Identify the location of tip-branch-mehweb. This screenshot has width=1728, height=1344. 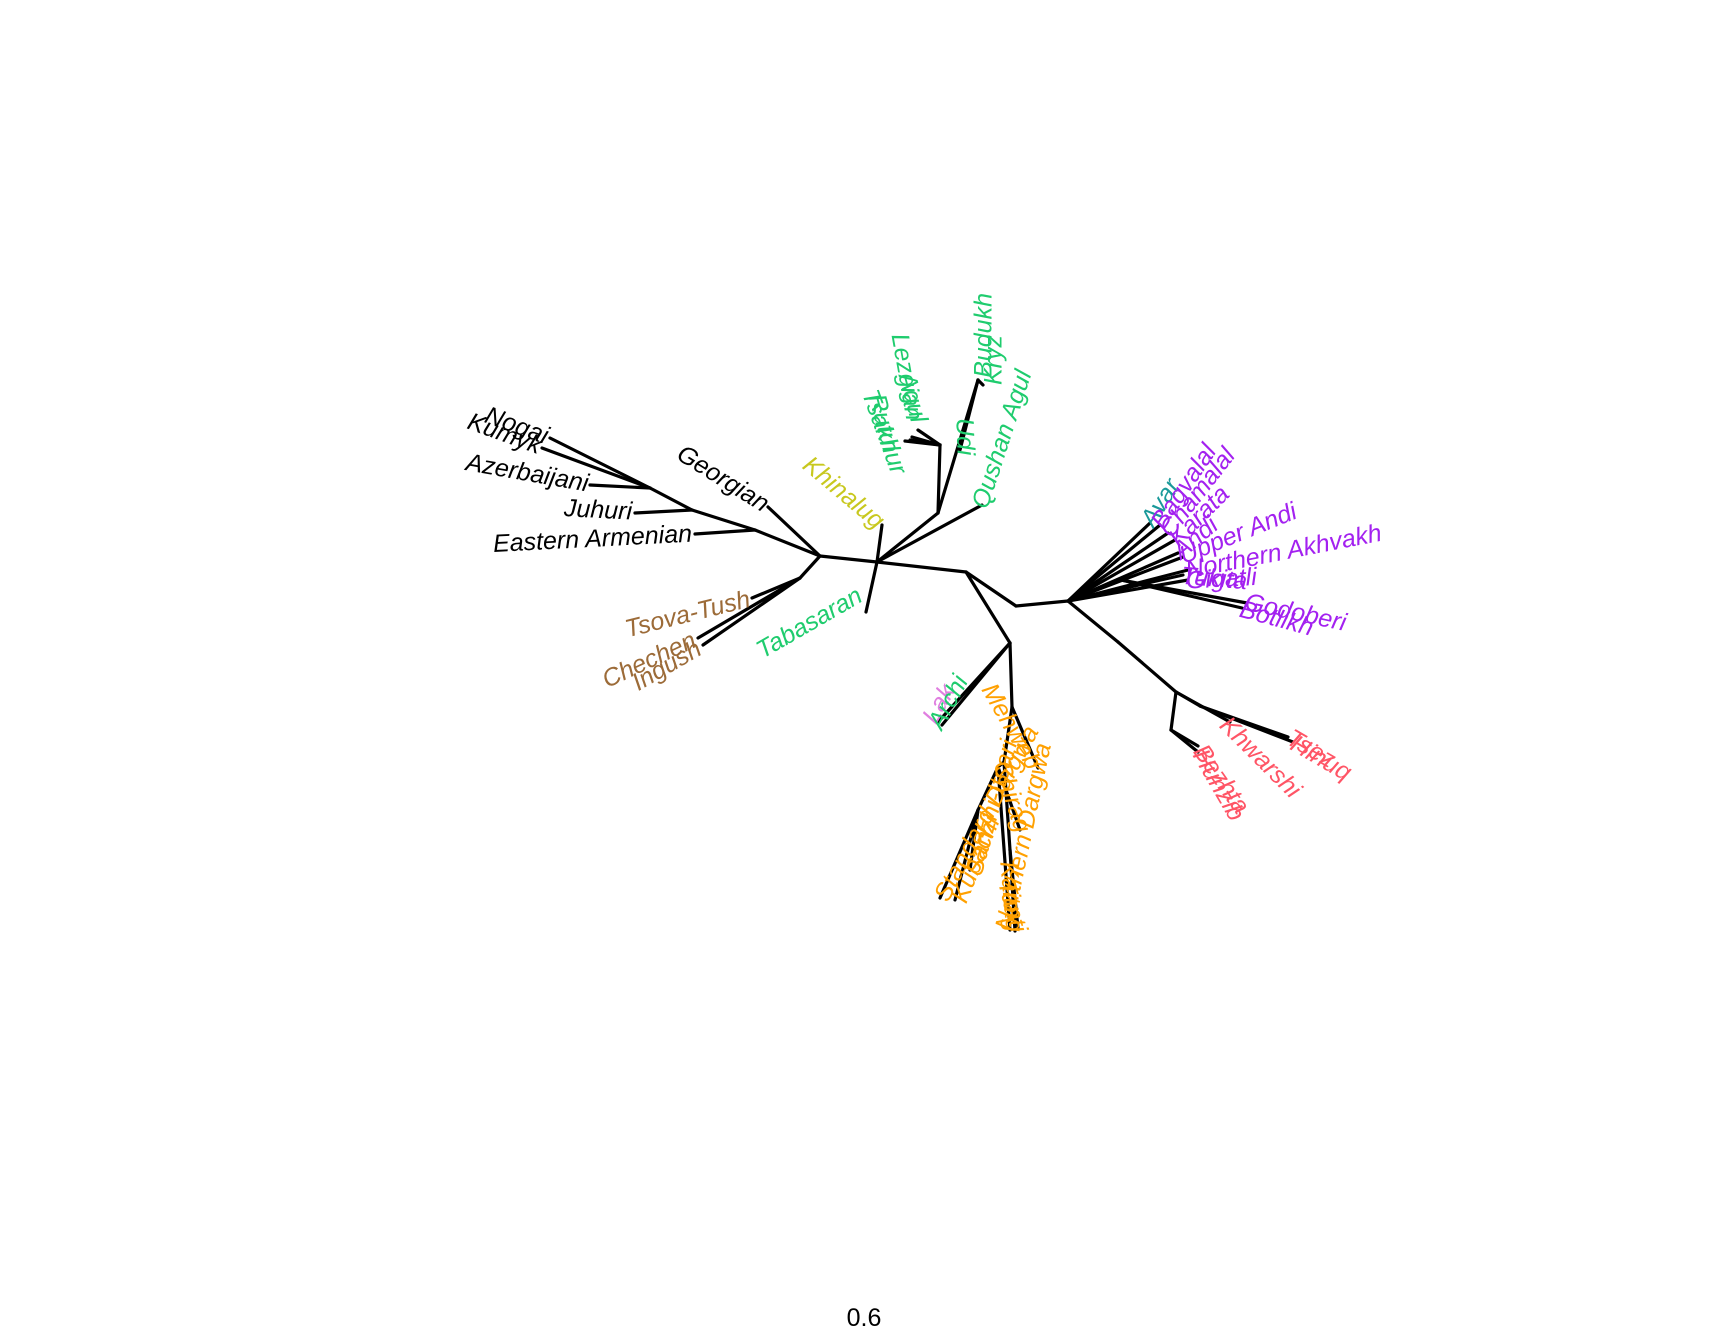
(1025, 737).